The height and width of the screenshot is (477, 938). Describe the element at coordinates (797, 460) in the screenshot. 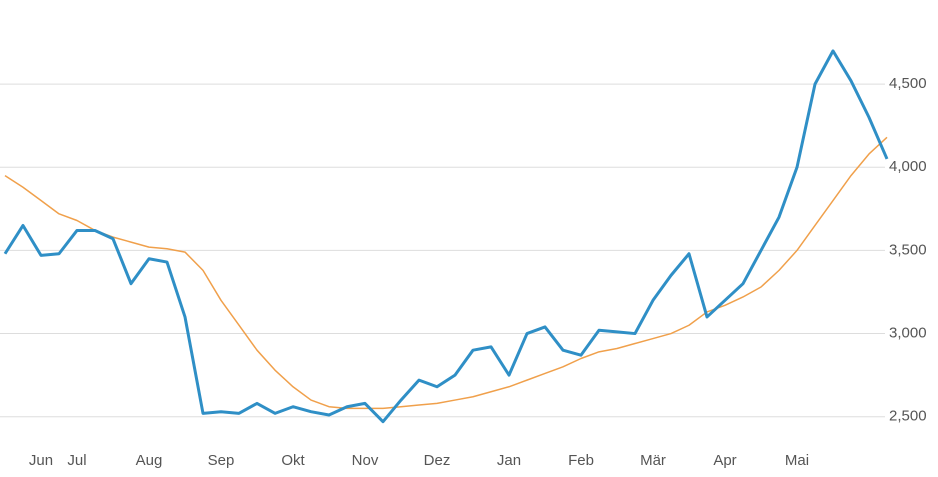

I see `x-tick-label: Mai` at that location.